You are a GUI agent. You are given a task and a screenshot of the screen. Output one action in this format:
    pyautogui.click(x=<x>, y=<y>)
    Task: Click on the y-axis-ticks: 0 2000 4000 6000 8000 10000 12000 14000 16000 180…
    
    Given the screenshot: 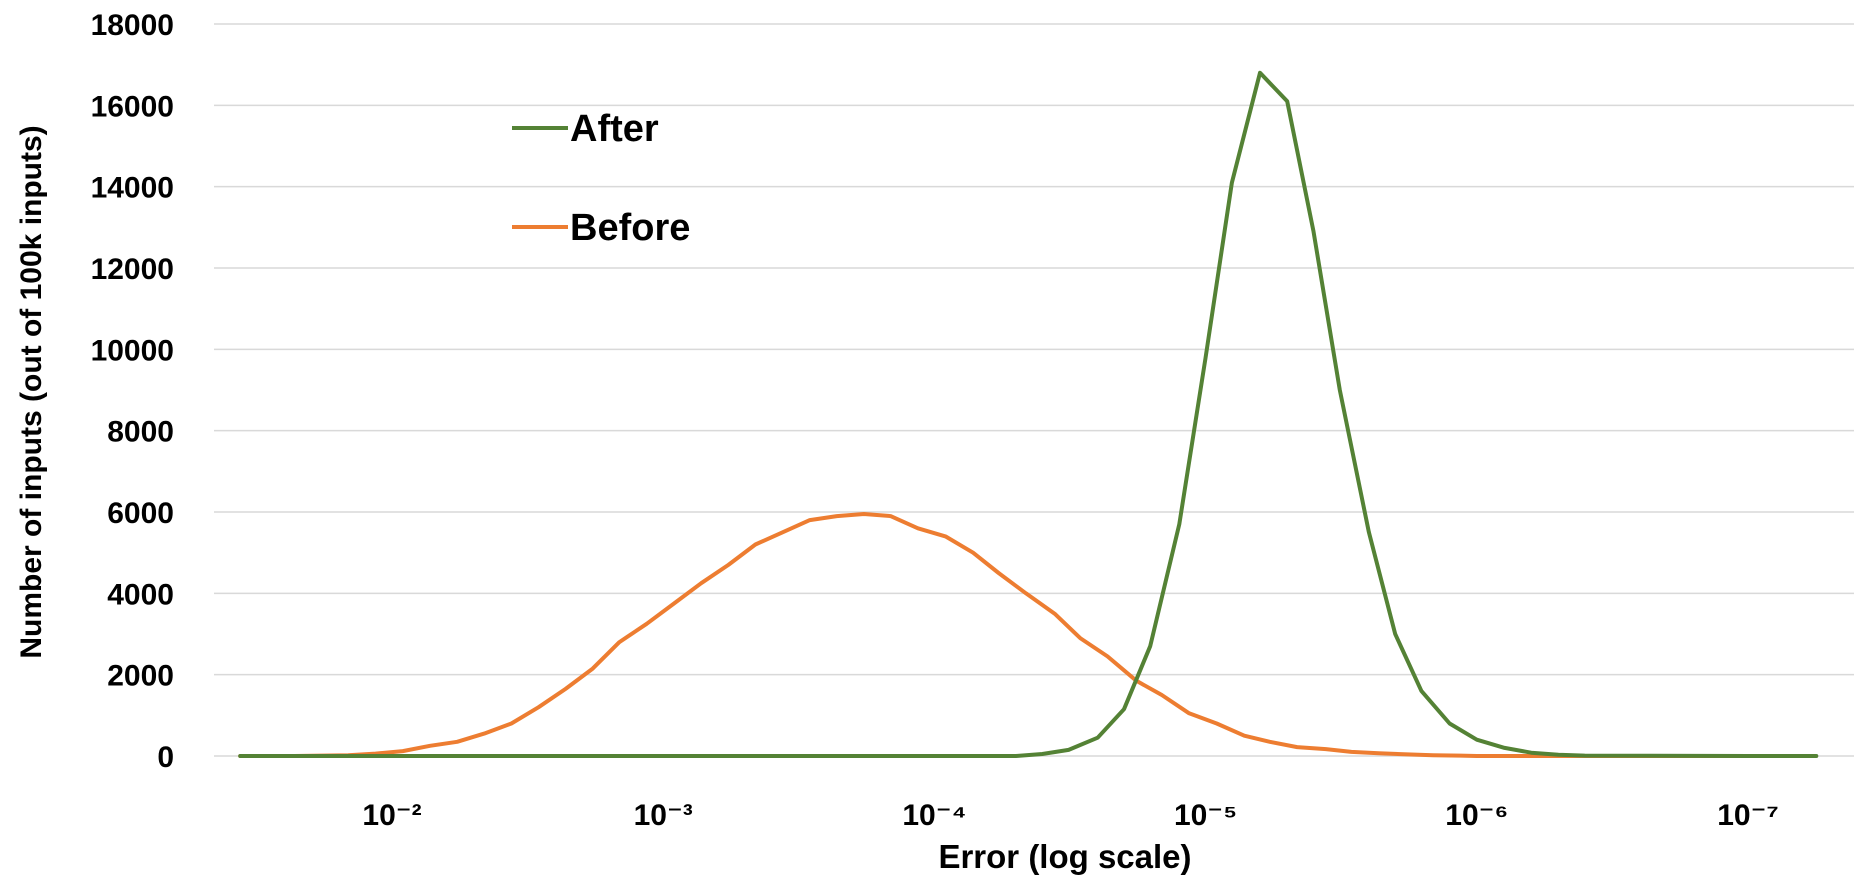 What is the action you would take?
    pyautogui.click(x=132, y=391)
    